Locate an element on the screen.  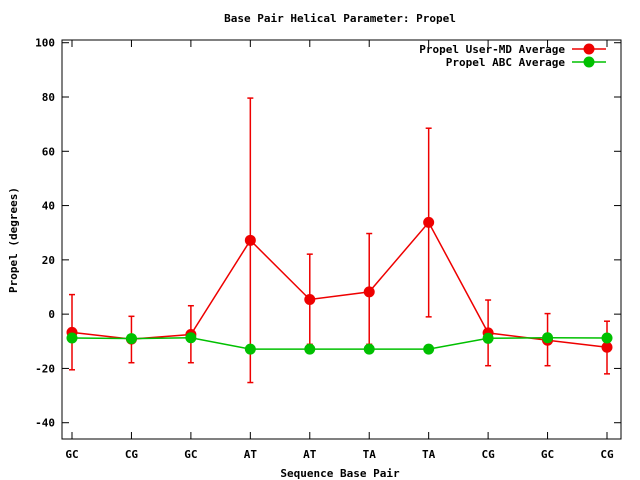
y-tick-label: 80 is located at coordinates (48, 97).